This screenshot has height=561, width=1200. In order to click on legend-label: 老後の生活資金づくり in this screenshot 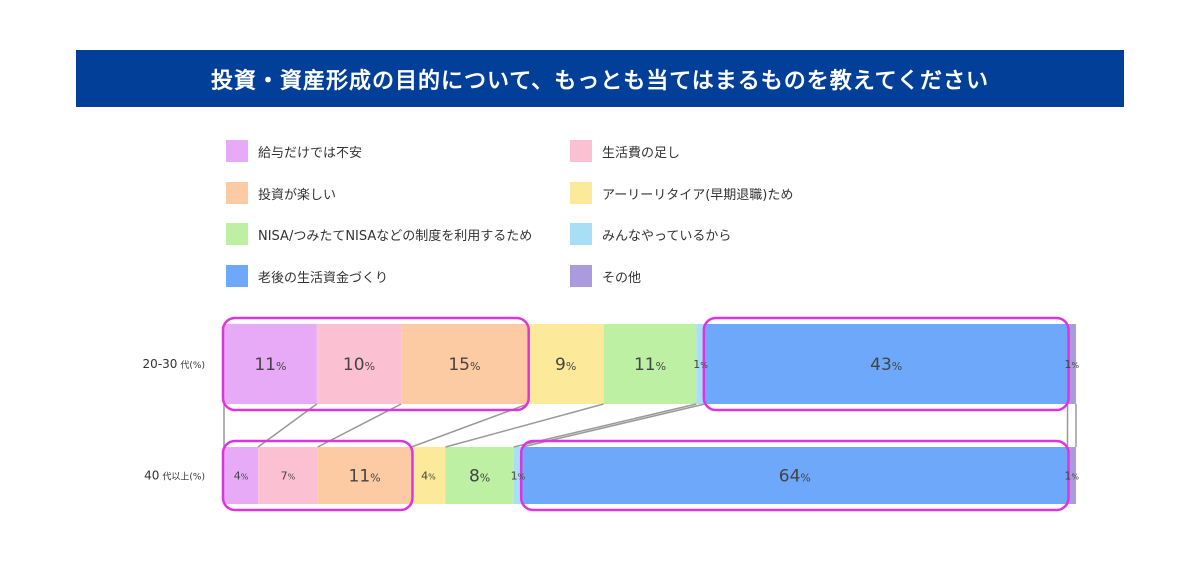, I will do `click(323, 278)`.